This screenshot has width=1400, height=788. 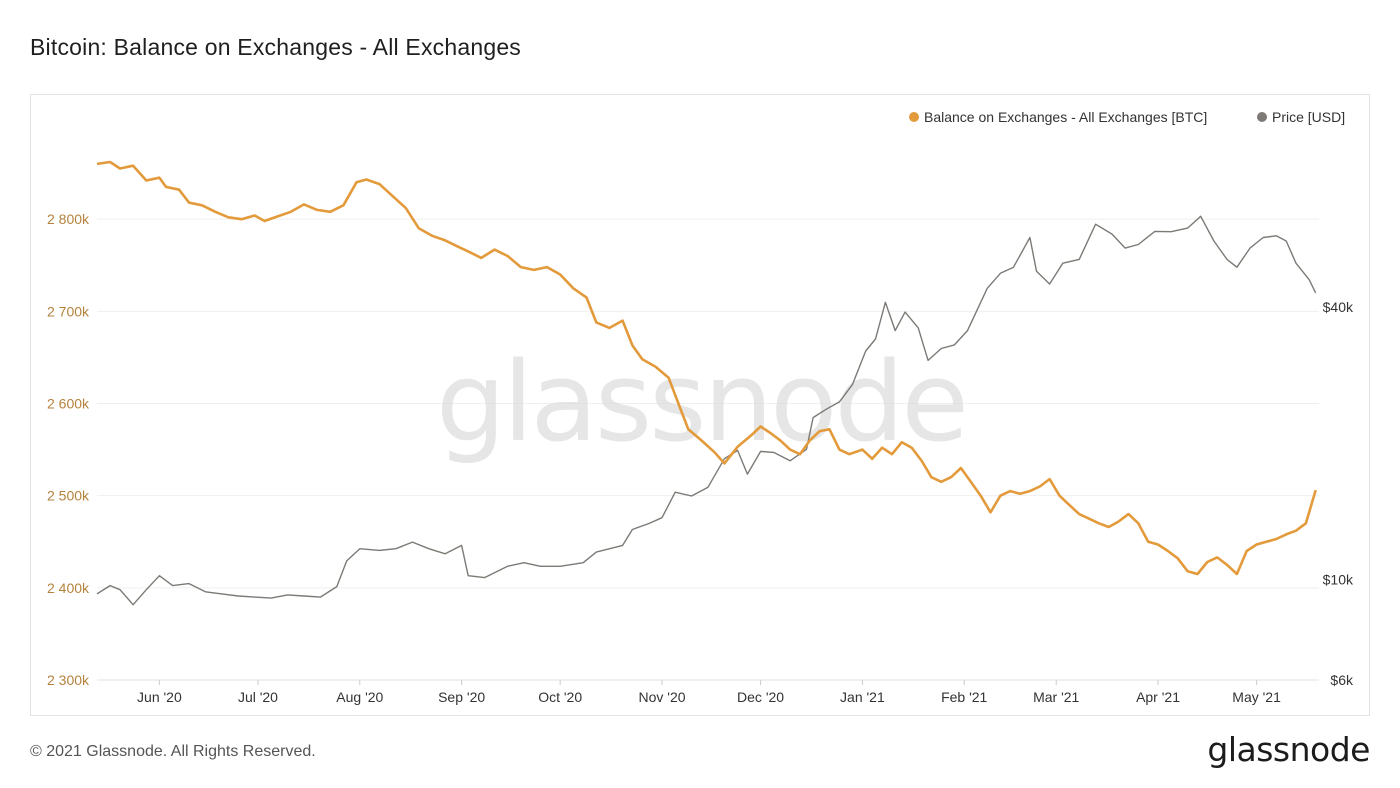 I want to click on left-tick-label: 2 500k, so click(x=68, y=496).